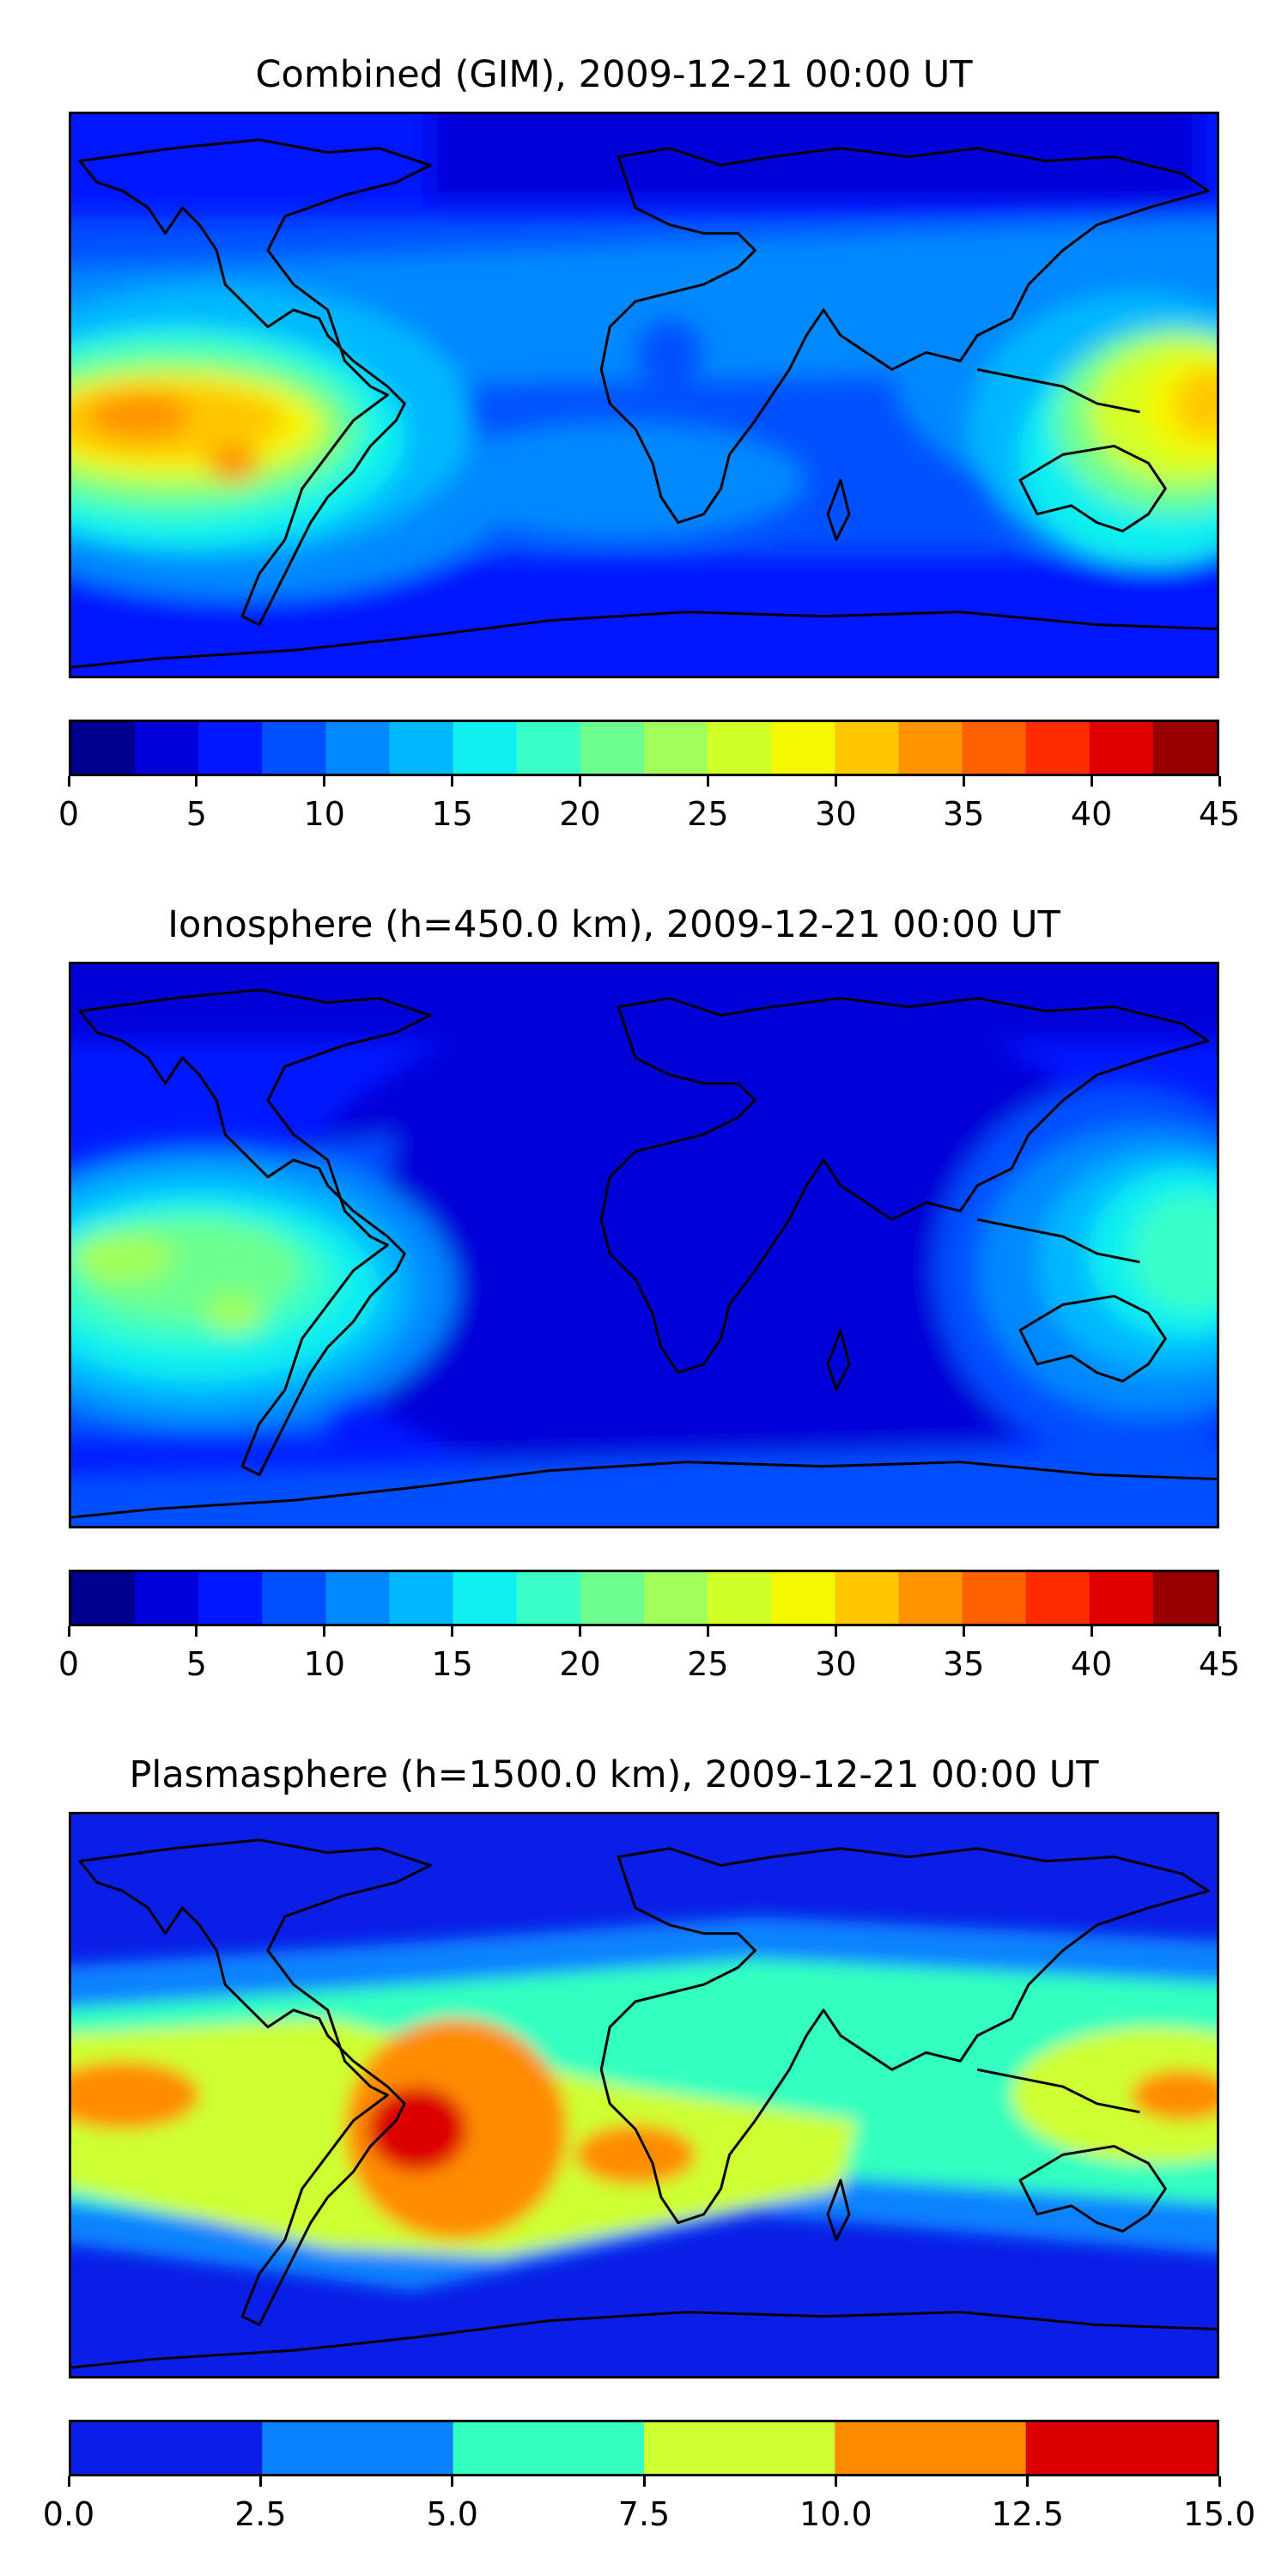 The height and width of the screenshot is (2576, 1288). What do you see at coordinates (324, 814) in the screenshot?
I see `colorbar-tick-label: 10` at bounding box center [324, 814].